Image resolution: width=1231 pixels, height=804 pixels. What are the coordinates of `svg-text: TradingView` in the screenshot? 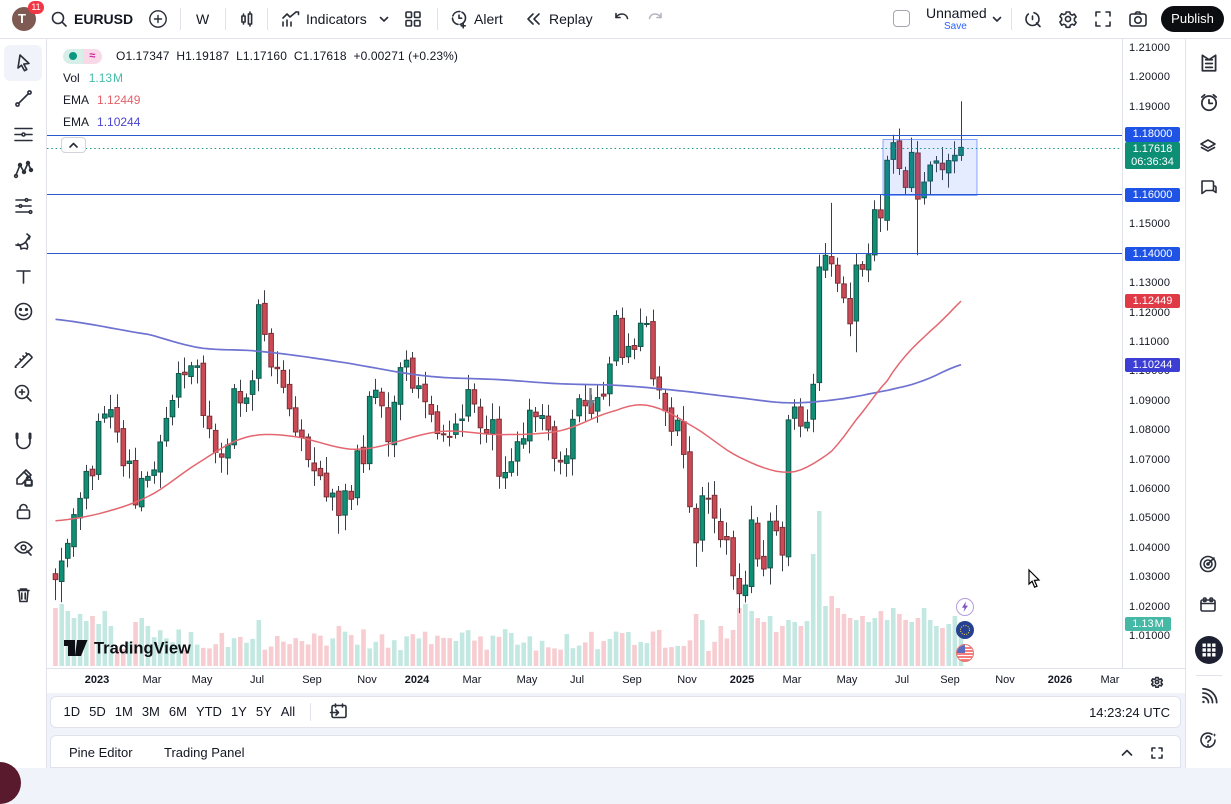 It's located at (142, 649).